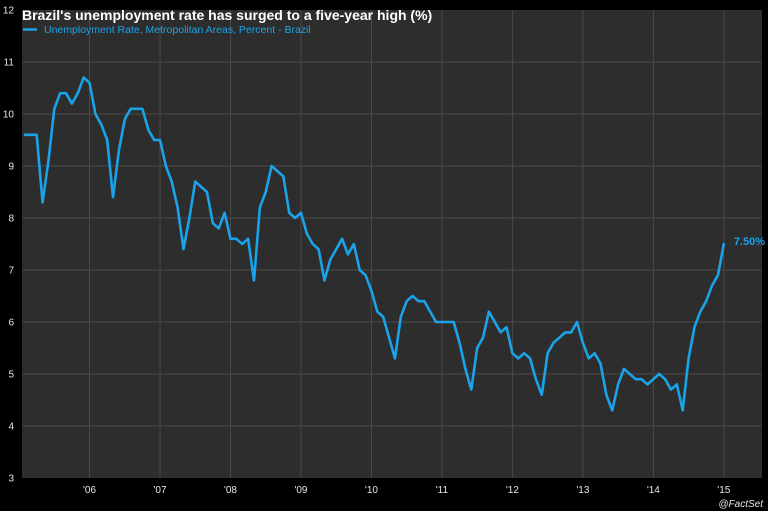 Image resolution: width=768 pixels, height=511 pixels. I want to click on y-tick-label: 6, so click(11, 323).